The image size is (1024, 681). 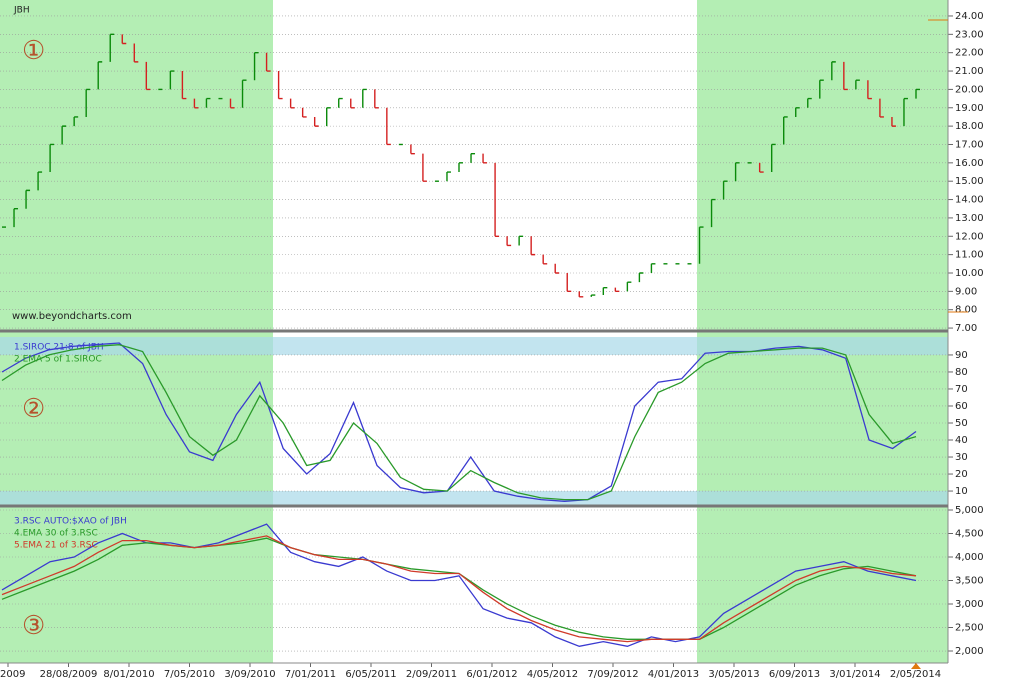 What do you see at coordinates (969, 108) in the screenshot?
I see `y-tick-label: 19.00` at bounding box center [969, 108].